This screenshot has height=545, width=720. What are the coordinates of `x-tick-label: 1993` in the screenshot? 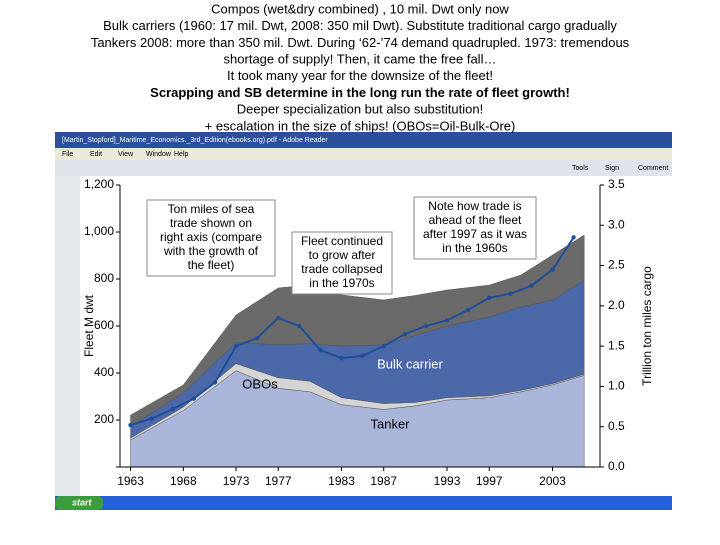 It's located at (447, 481).